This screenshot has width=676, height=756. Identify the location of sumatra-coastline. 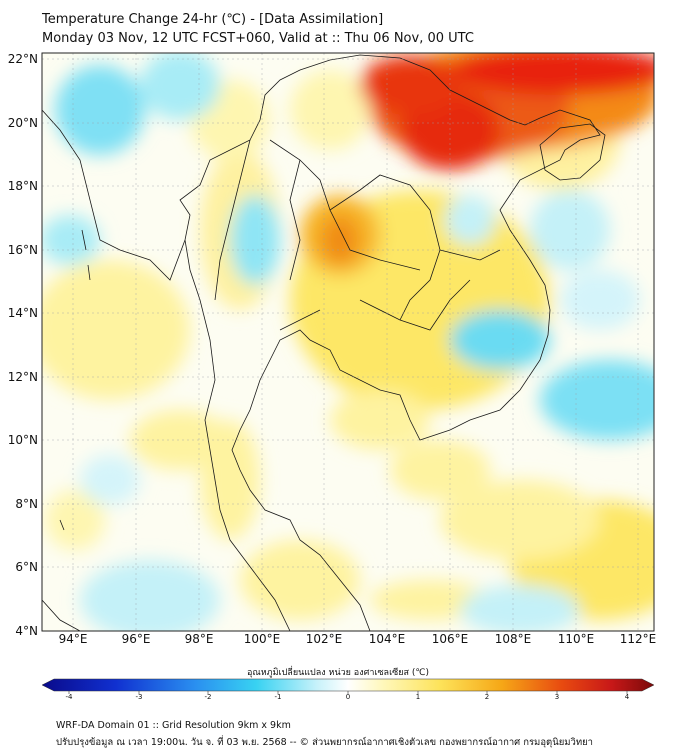
(61, 615).